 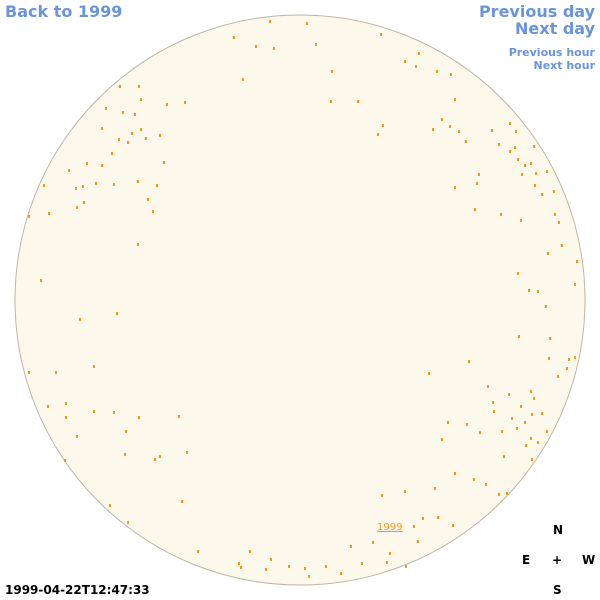 What do you see at coordinates (64, 11) in the screenshot?
I see `back-to-1999-link: Back to 1999` at bounding box center [64, 11].